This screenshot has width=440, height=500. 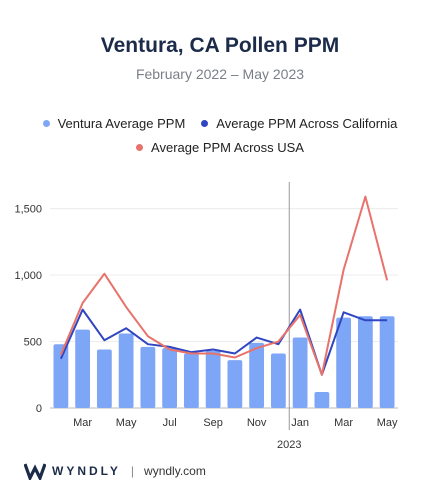 What do you see at coordinates (140, 147) in the screenshot?
I see `legend-swatch-usa` at bounding box center [140, 147].